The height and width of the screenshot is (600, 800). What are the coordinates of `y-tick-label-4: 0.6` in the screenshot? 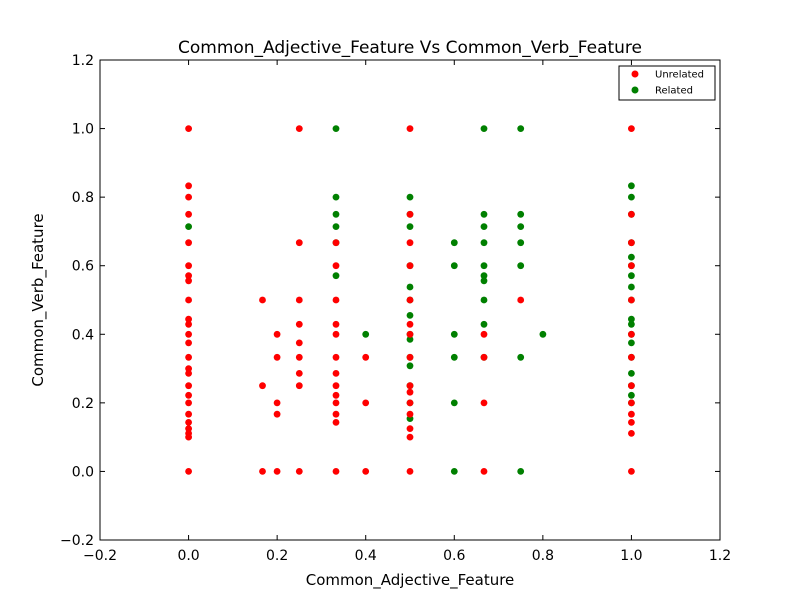 It's located at (83, 267).